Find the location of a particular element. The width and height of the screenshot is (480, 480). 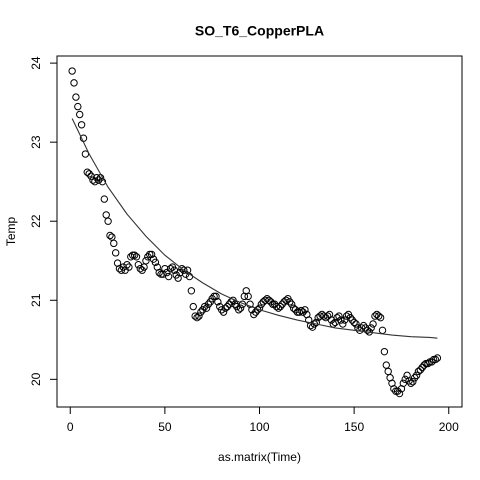

y-tick-label: 23 is located at coordinates (36, 142).